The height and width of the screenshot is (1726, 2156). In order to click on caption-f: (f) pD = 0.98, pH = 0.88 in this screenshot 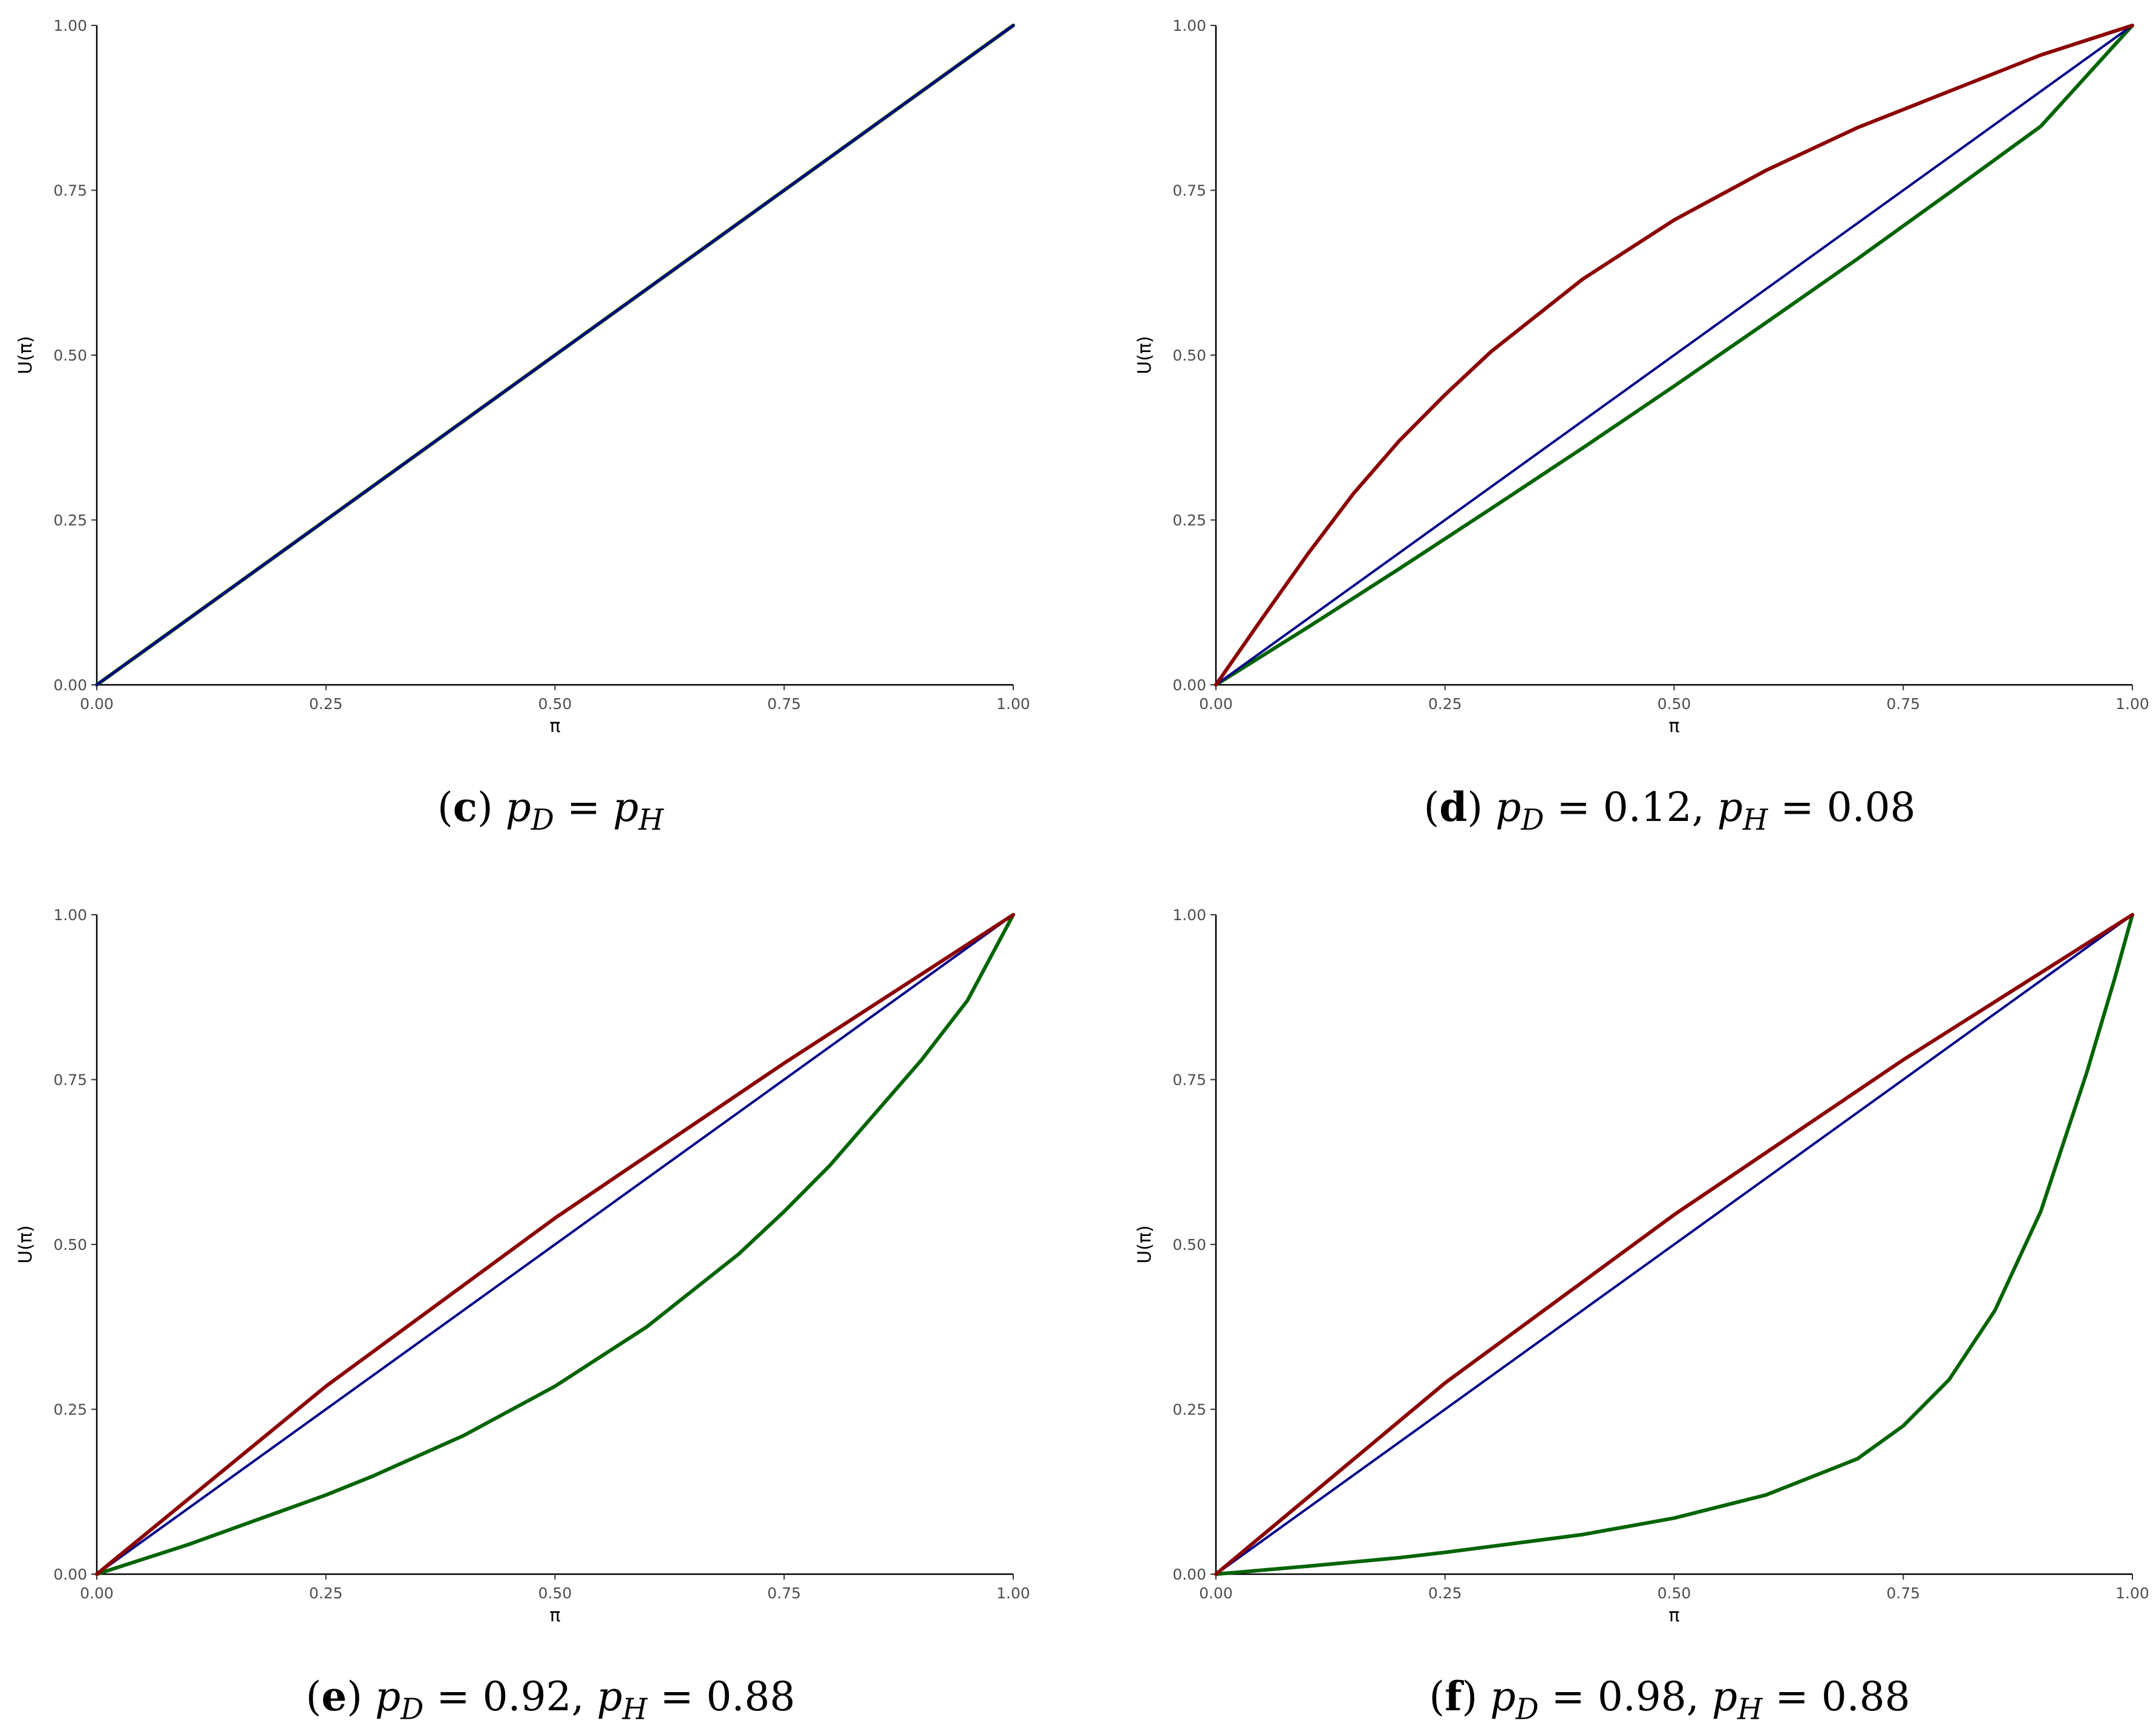, I will do `click(1669, 1699)`.